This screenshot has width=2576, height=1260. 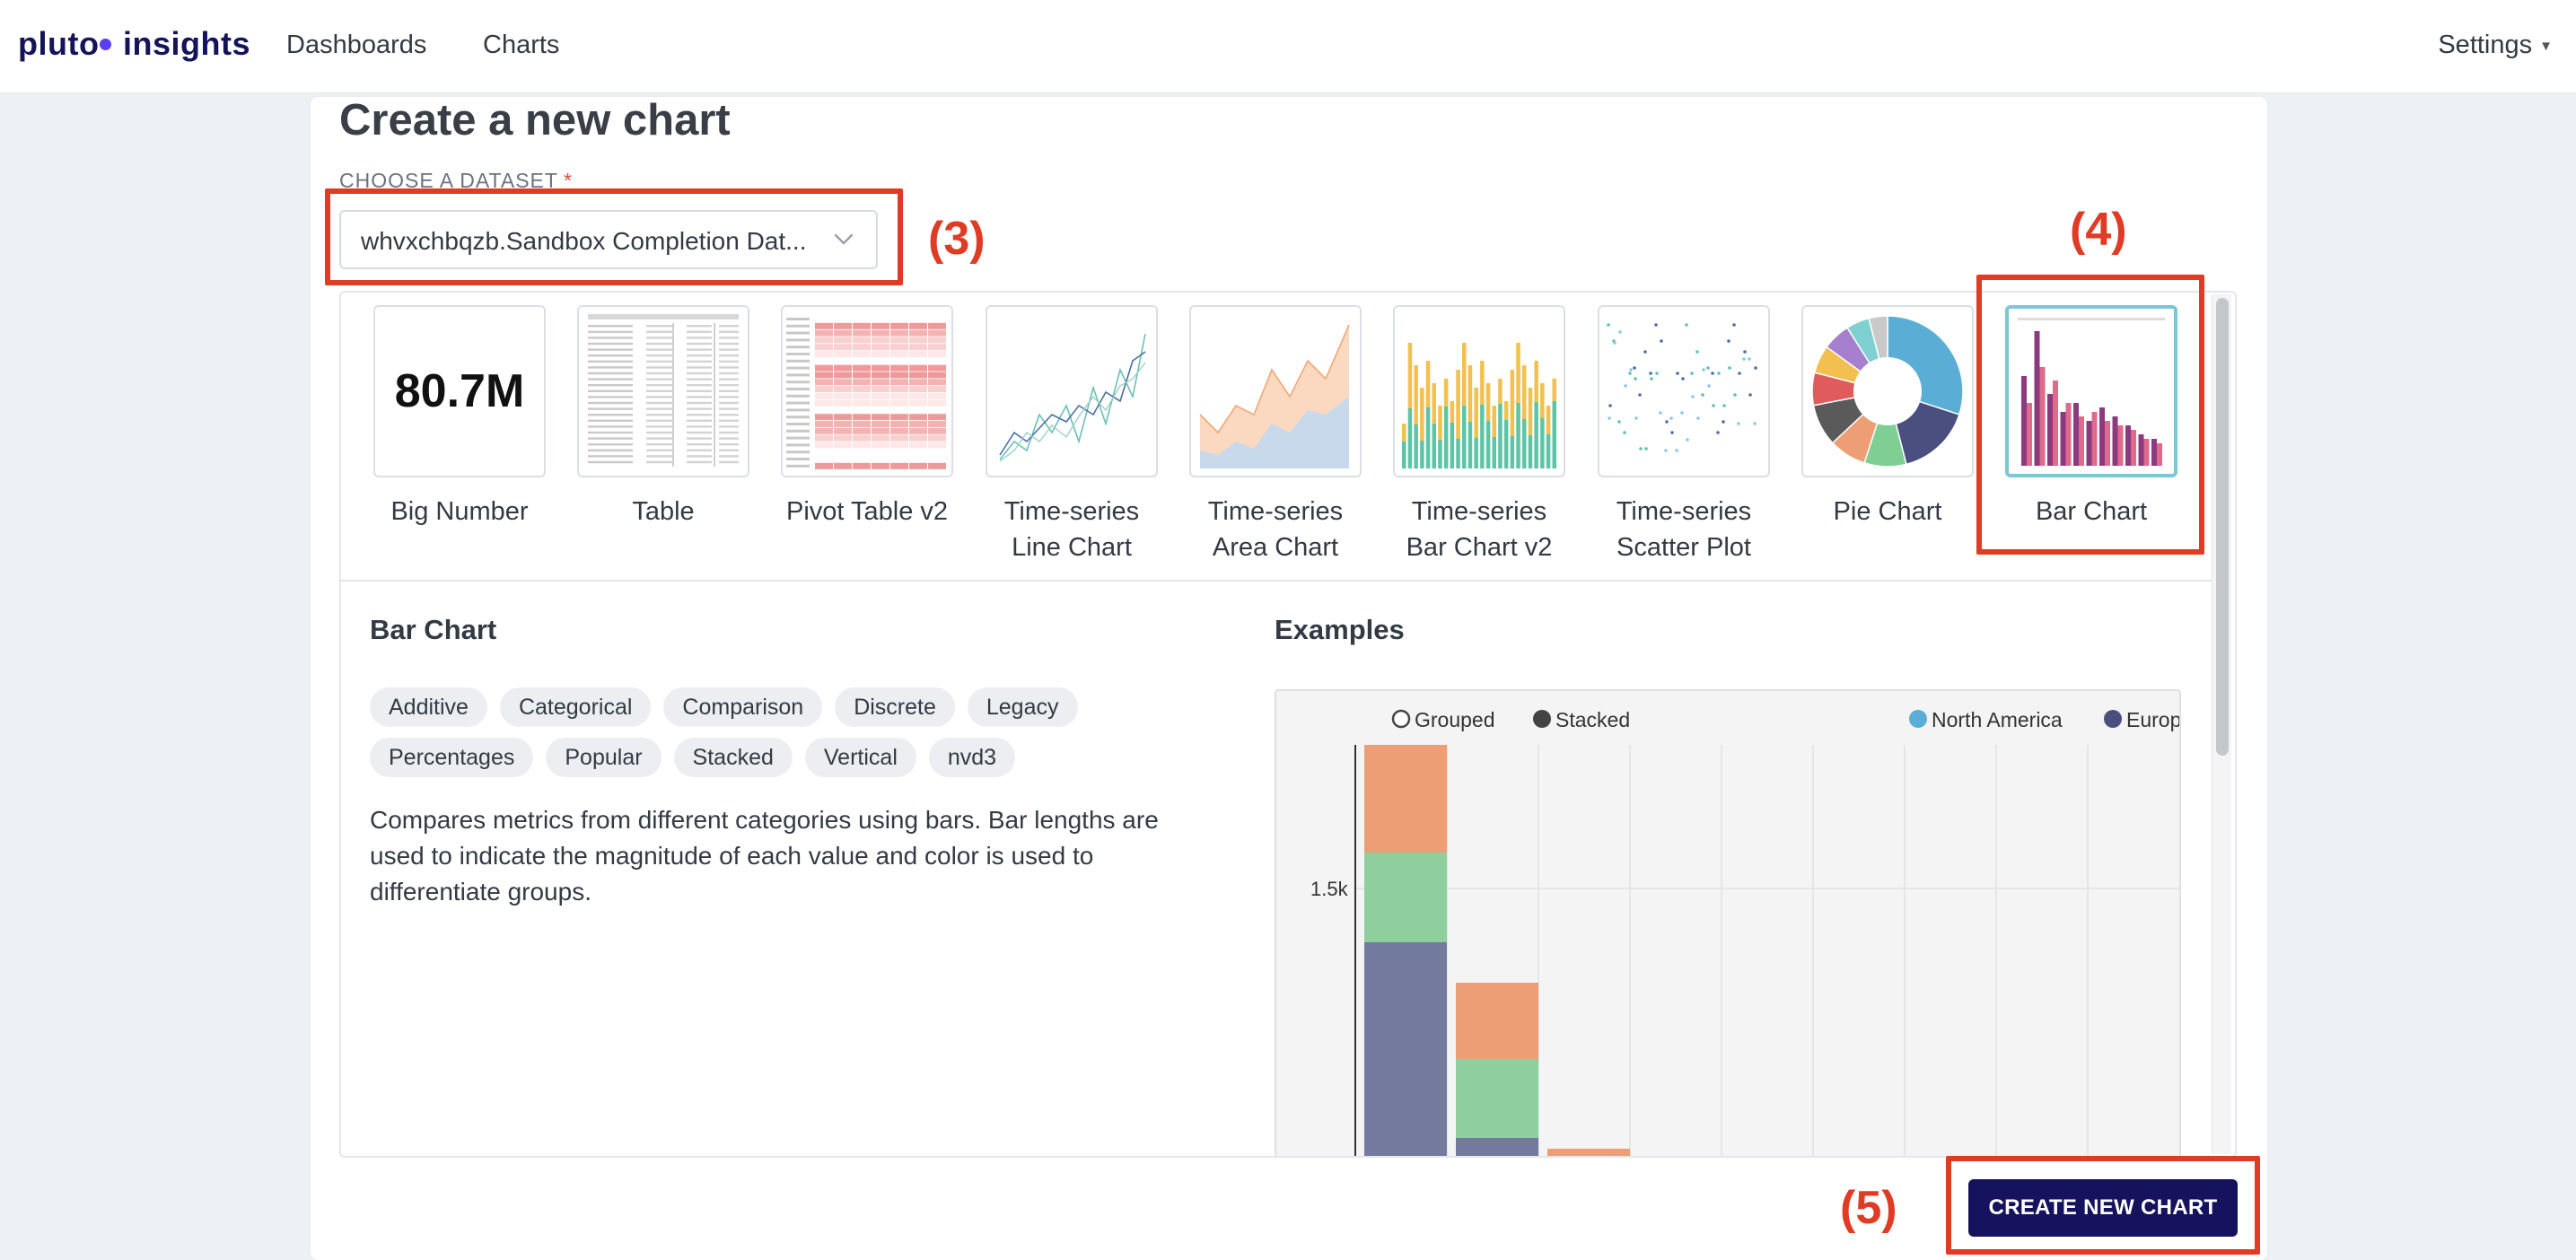 I want to click on viz-panel-scrollbar, so click(x=2221, y=724).